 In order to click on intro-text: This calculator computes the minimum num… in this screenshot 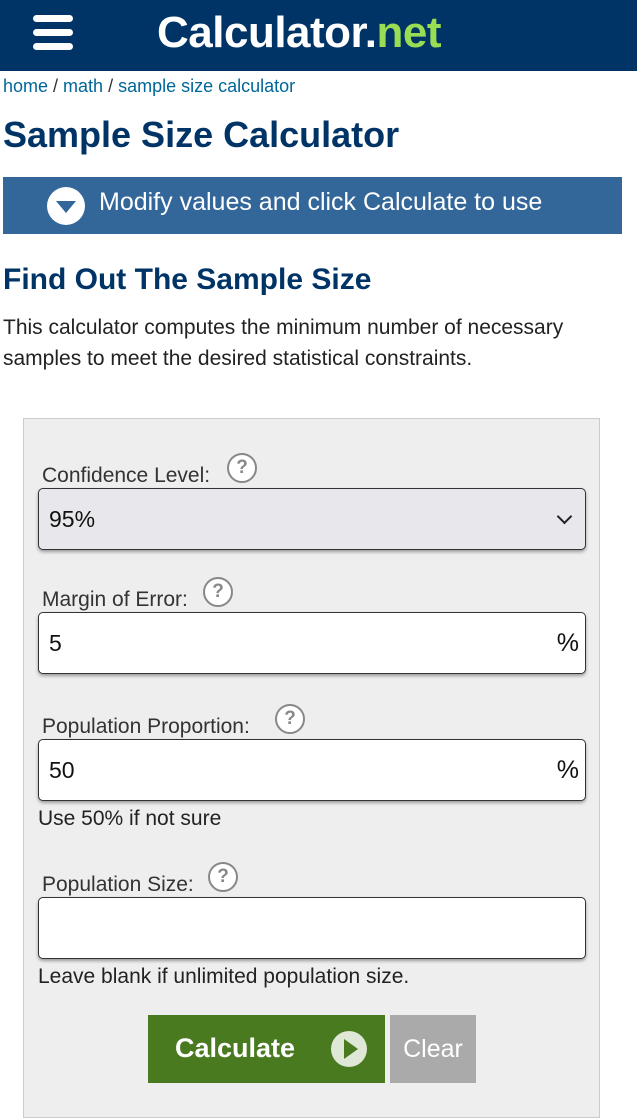, I will do `click(283, 343)`.